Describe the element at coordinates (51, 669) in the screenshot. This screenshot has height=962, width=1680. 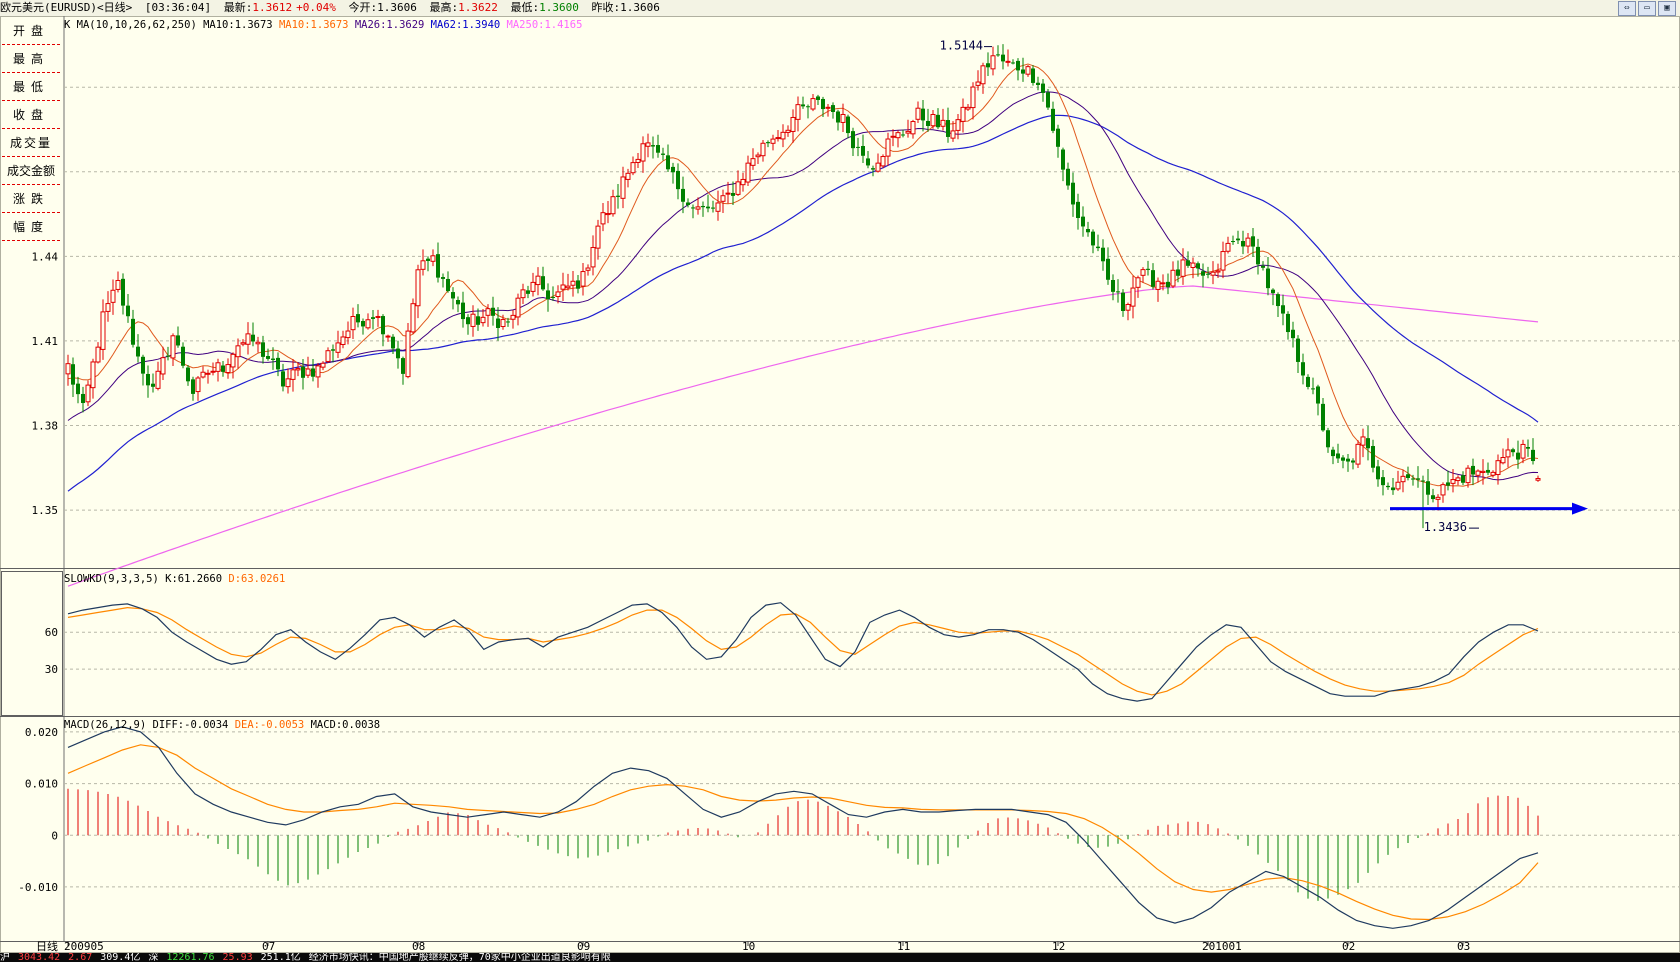
I see `kd-tick-label: 30` at that location.